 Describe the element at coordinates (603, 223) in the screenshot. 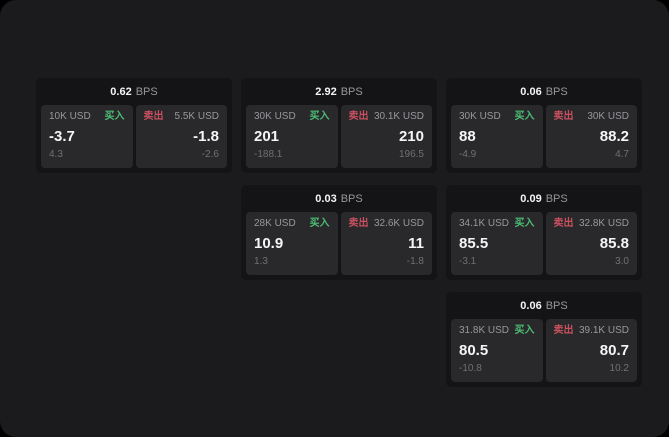

I see `sell-amount: 32.8K USD` at that location.